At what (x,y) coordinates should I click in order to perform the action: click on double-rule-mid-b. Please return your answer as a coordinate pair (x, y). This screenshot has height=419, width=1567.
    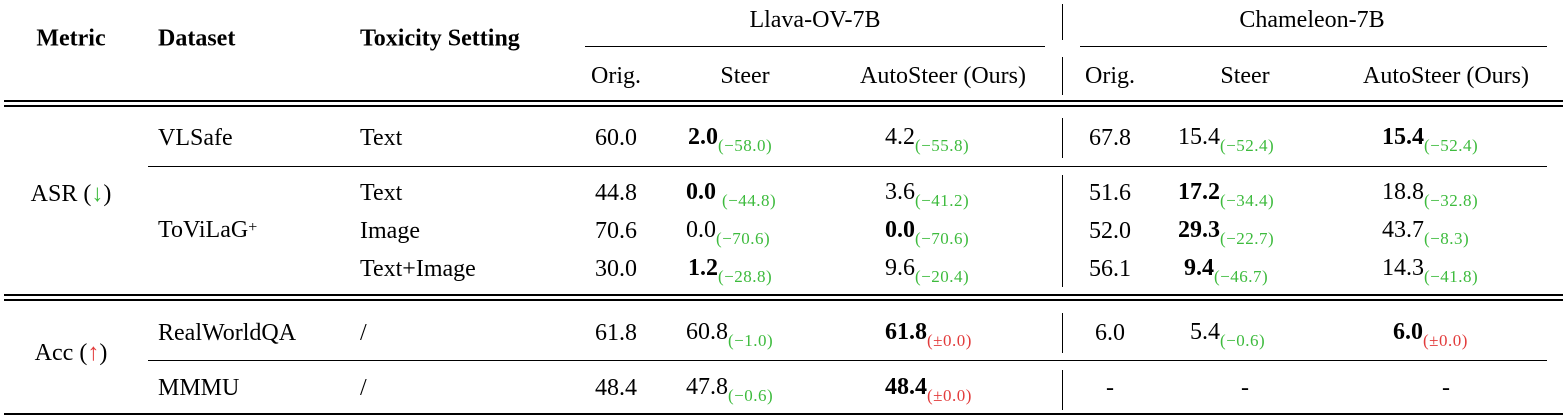
    Looking at the image, I should click on (783, 300).